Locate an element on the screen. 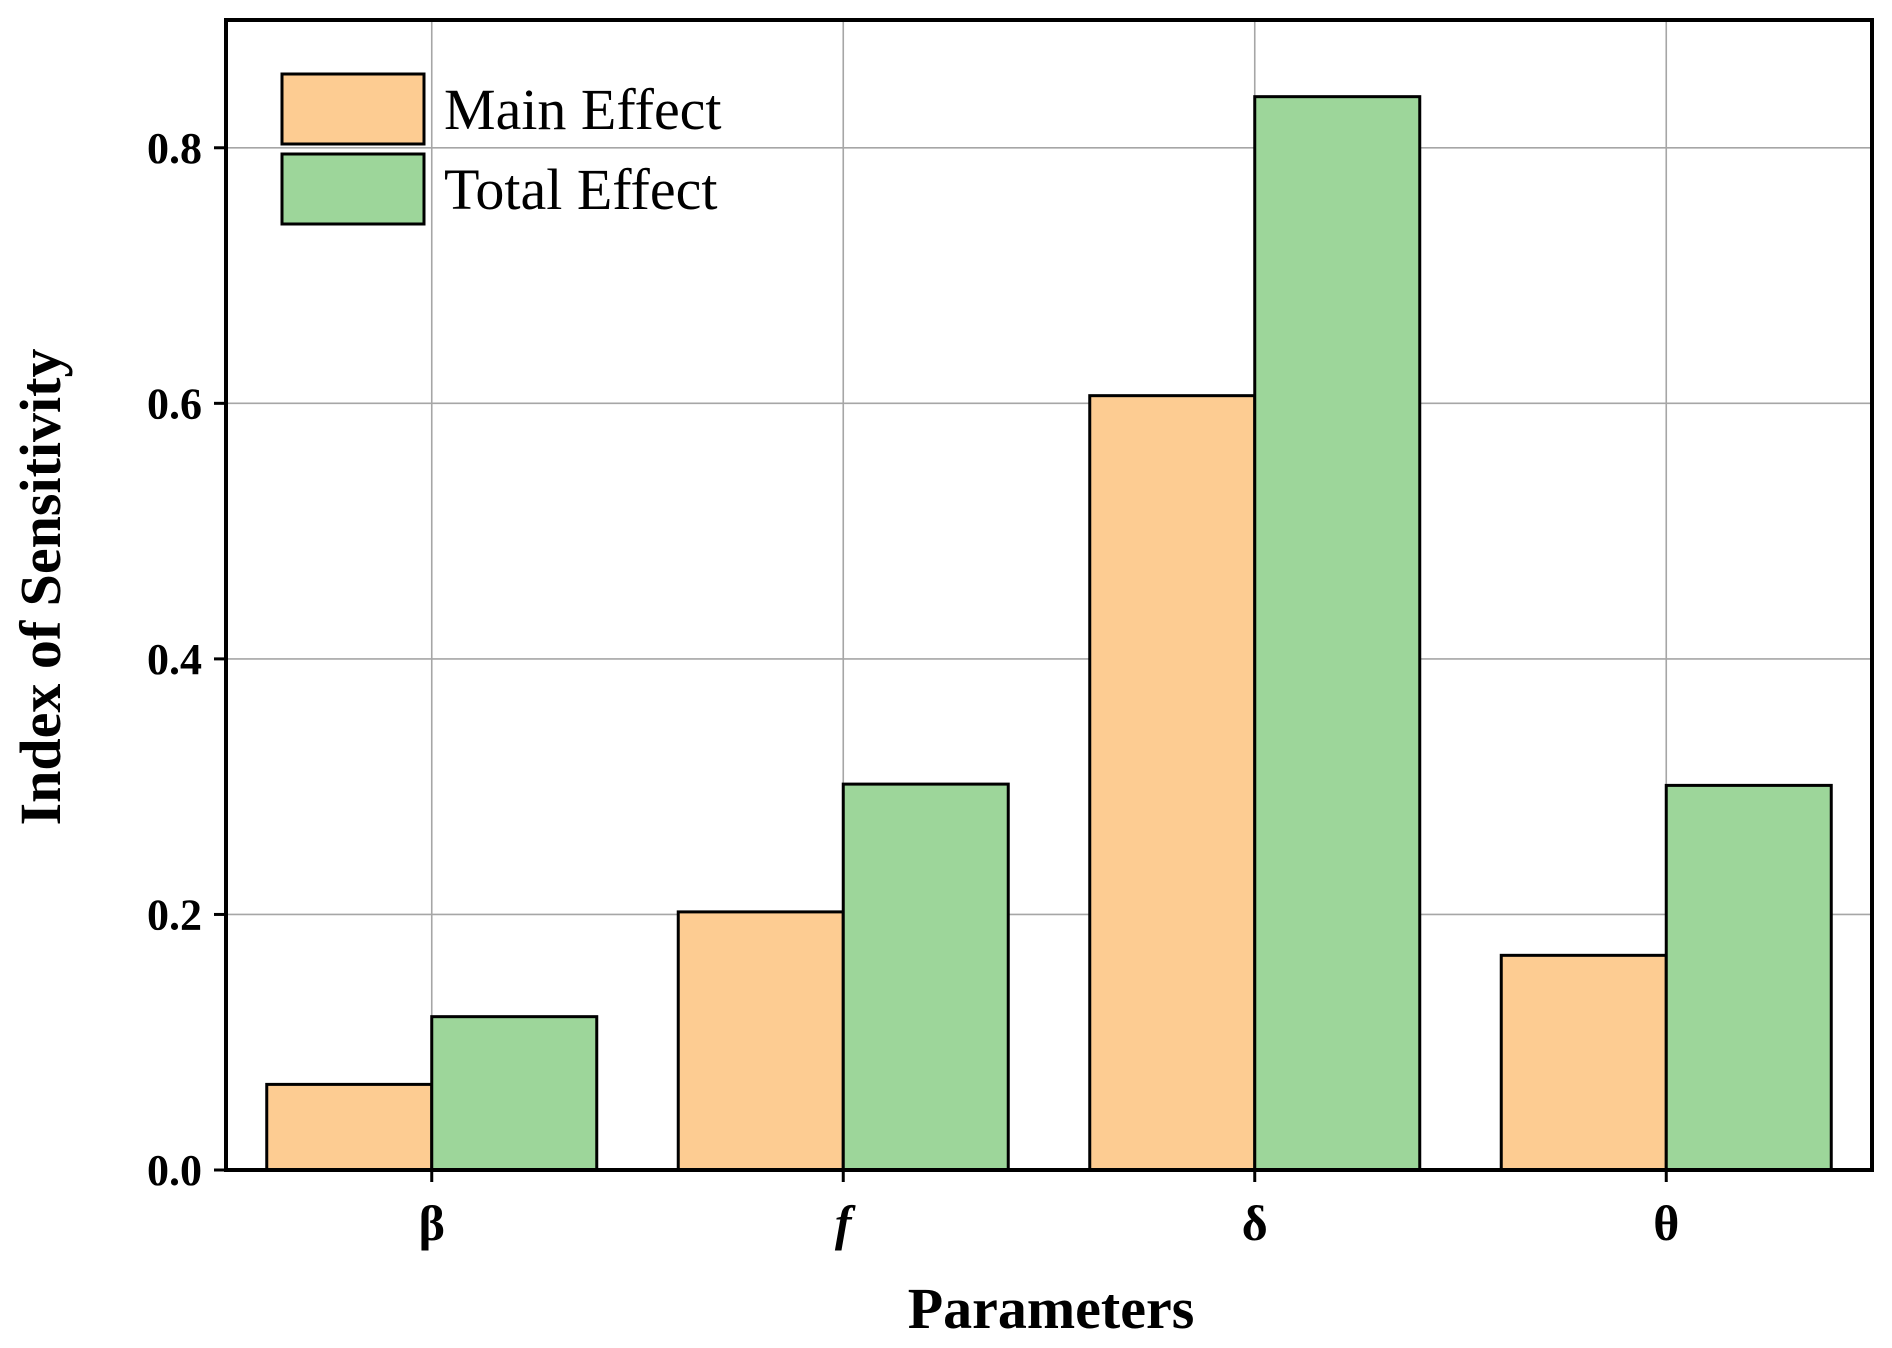 This screenshot has height=1348, width=1892. x-category-label: θ is located at coordinates (1666, 1223).